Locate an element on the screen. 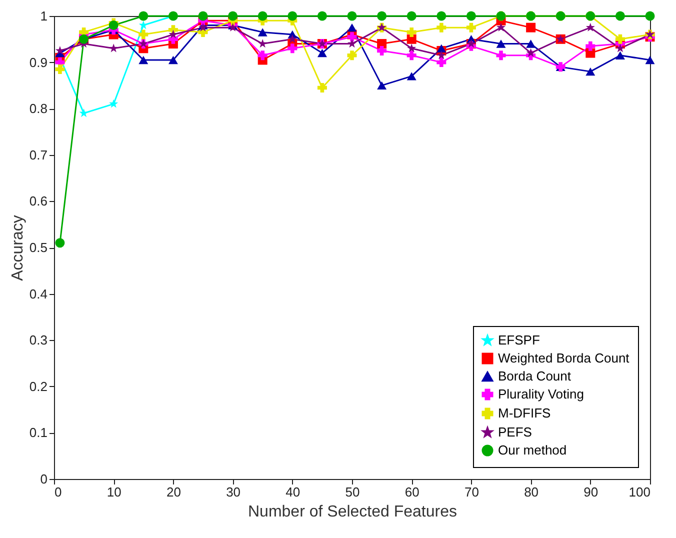  y-tick-label: 0.6 is located at coordinates (38, 201).